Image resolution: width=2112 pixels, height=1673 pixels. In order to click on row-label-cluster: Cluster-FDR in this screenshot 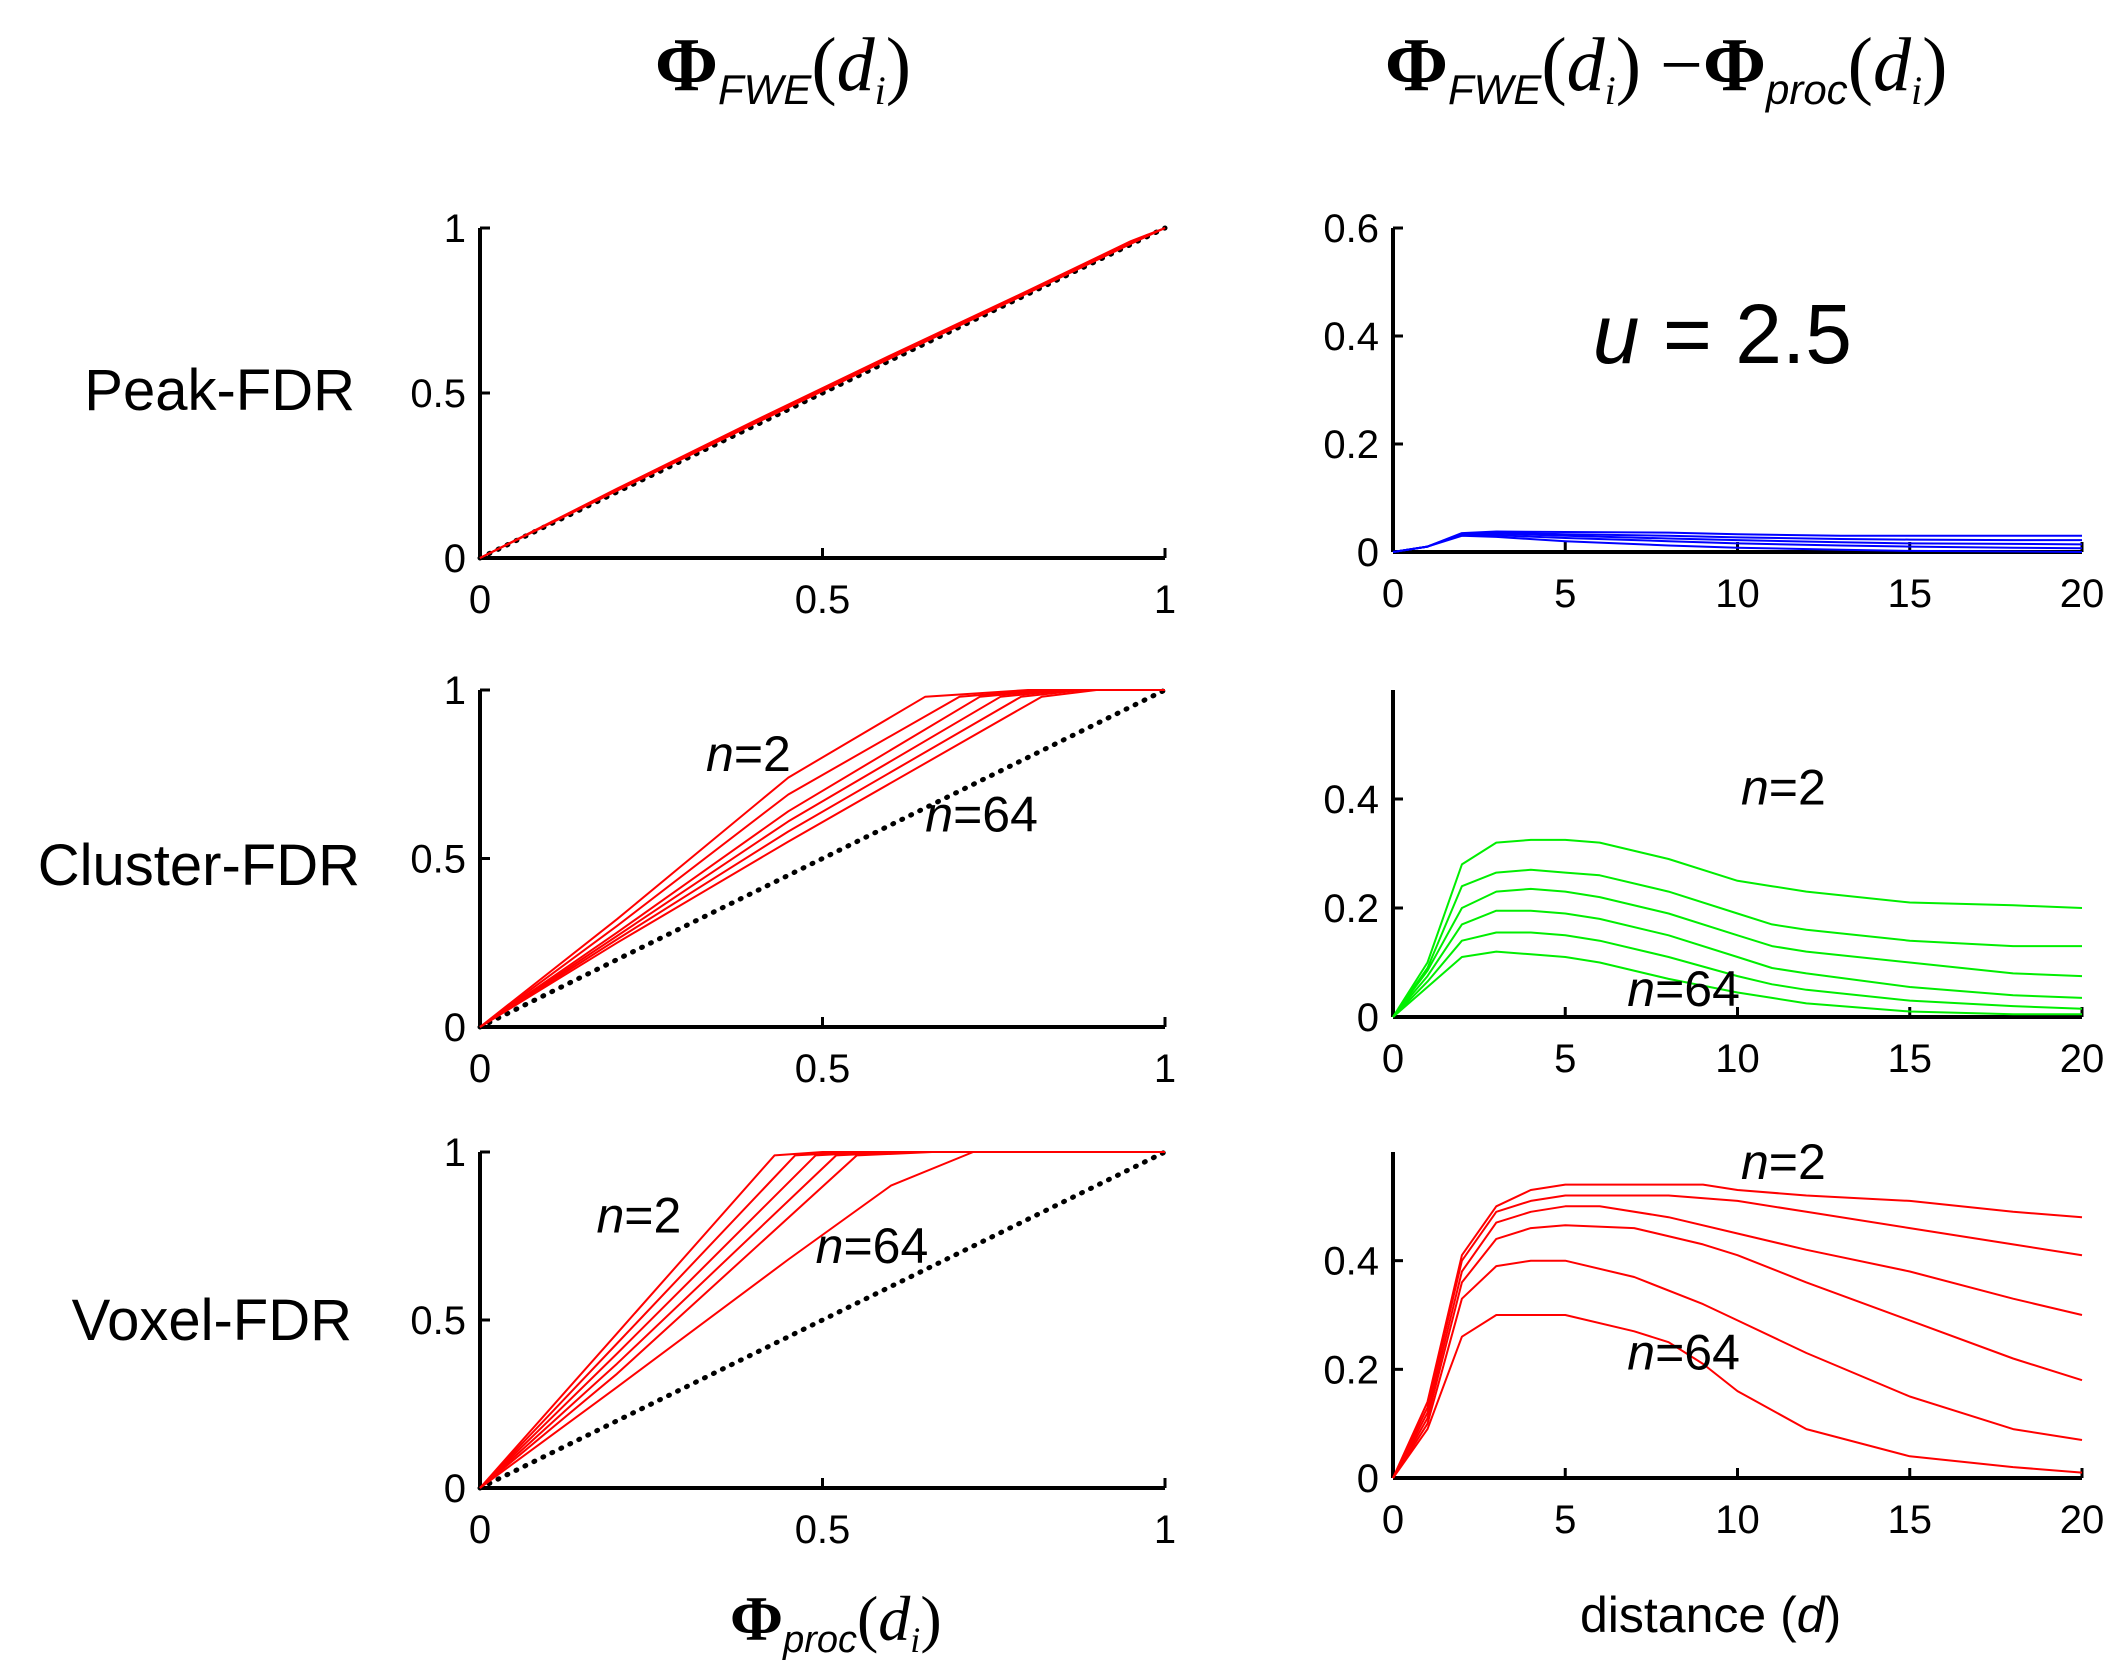, I will do `click(199, 865)`.